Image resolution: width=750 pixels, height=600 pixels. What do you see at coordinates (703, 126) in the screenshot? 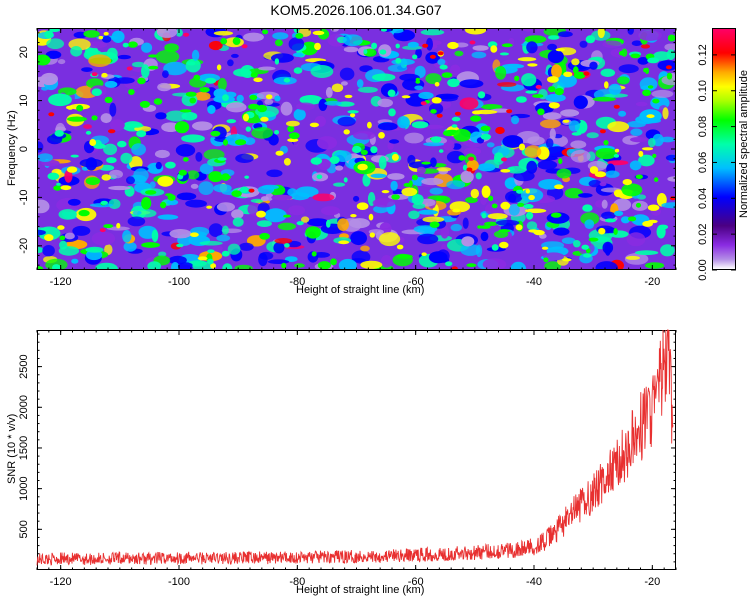
I see `colorbar-tick-label: 0.08` at bounding box center [703, 126].